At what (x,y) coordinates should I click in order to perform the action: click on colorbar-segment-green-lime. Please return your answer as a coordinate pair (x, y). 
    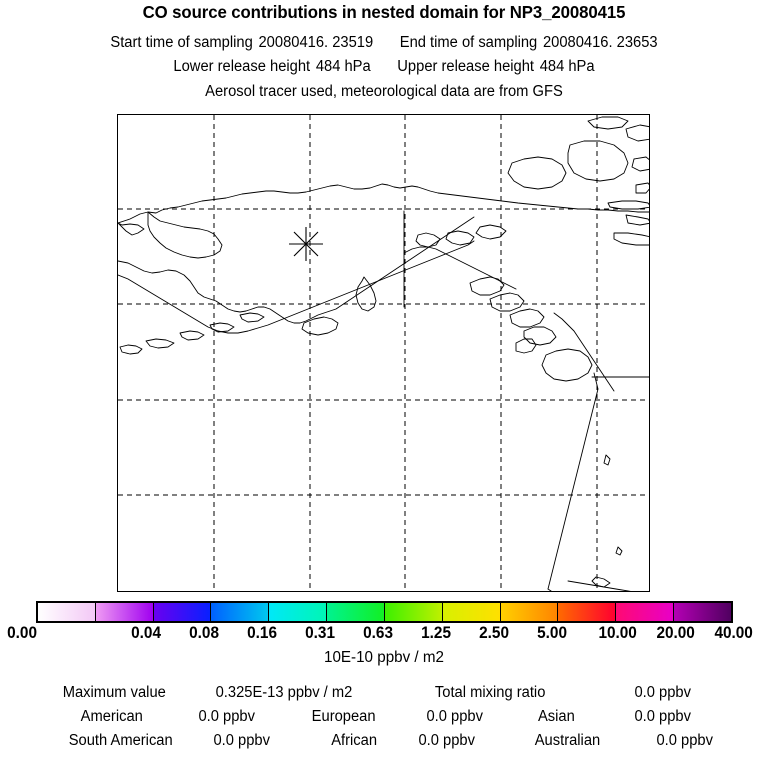
    Looking at the image, I should click on (413, 612).